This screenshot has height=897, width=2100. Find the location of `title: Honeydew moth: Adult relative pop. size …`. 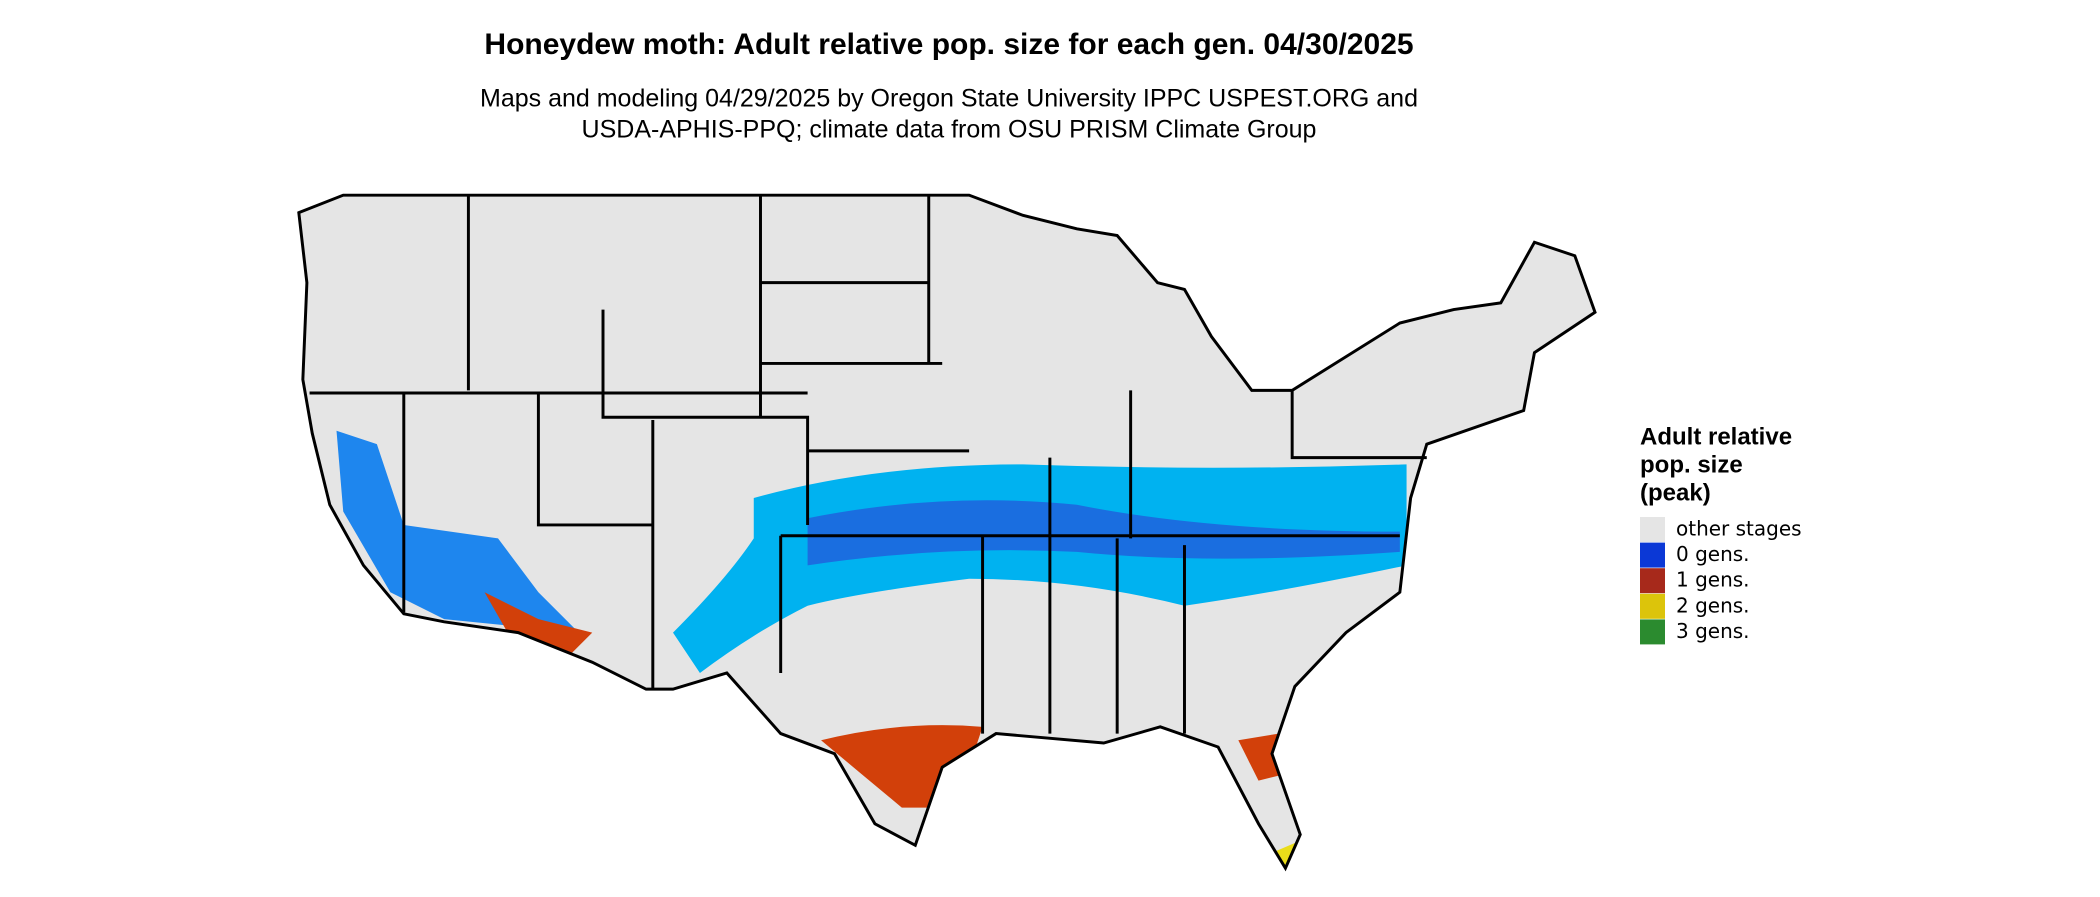

title: Honeydew moth: Adult relative pop. size … is located at coordinates (948, 44).